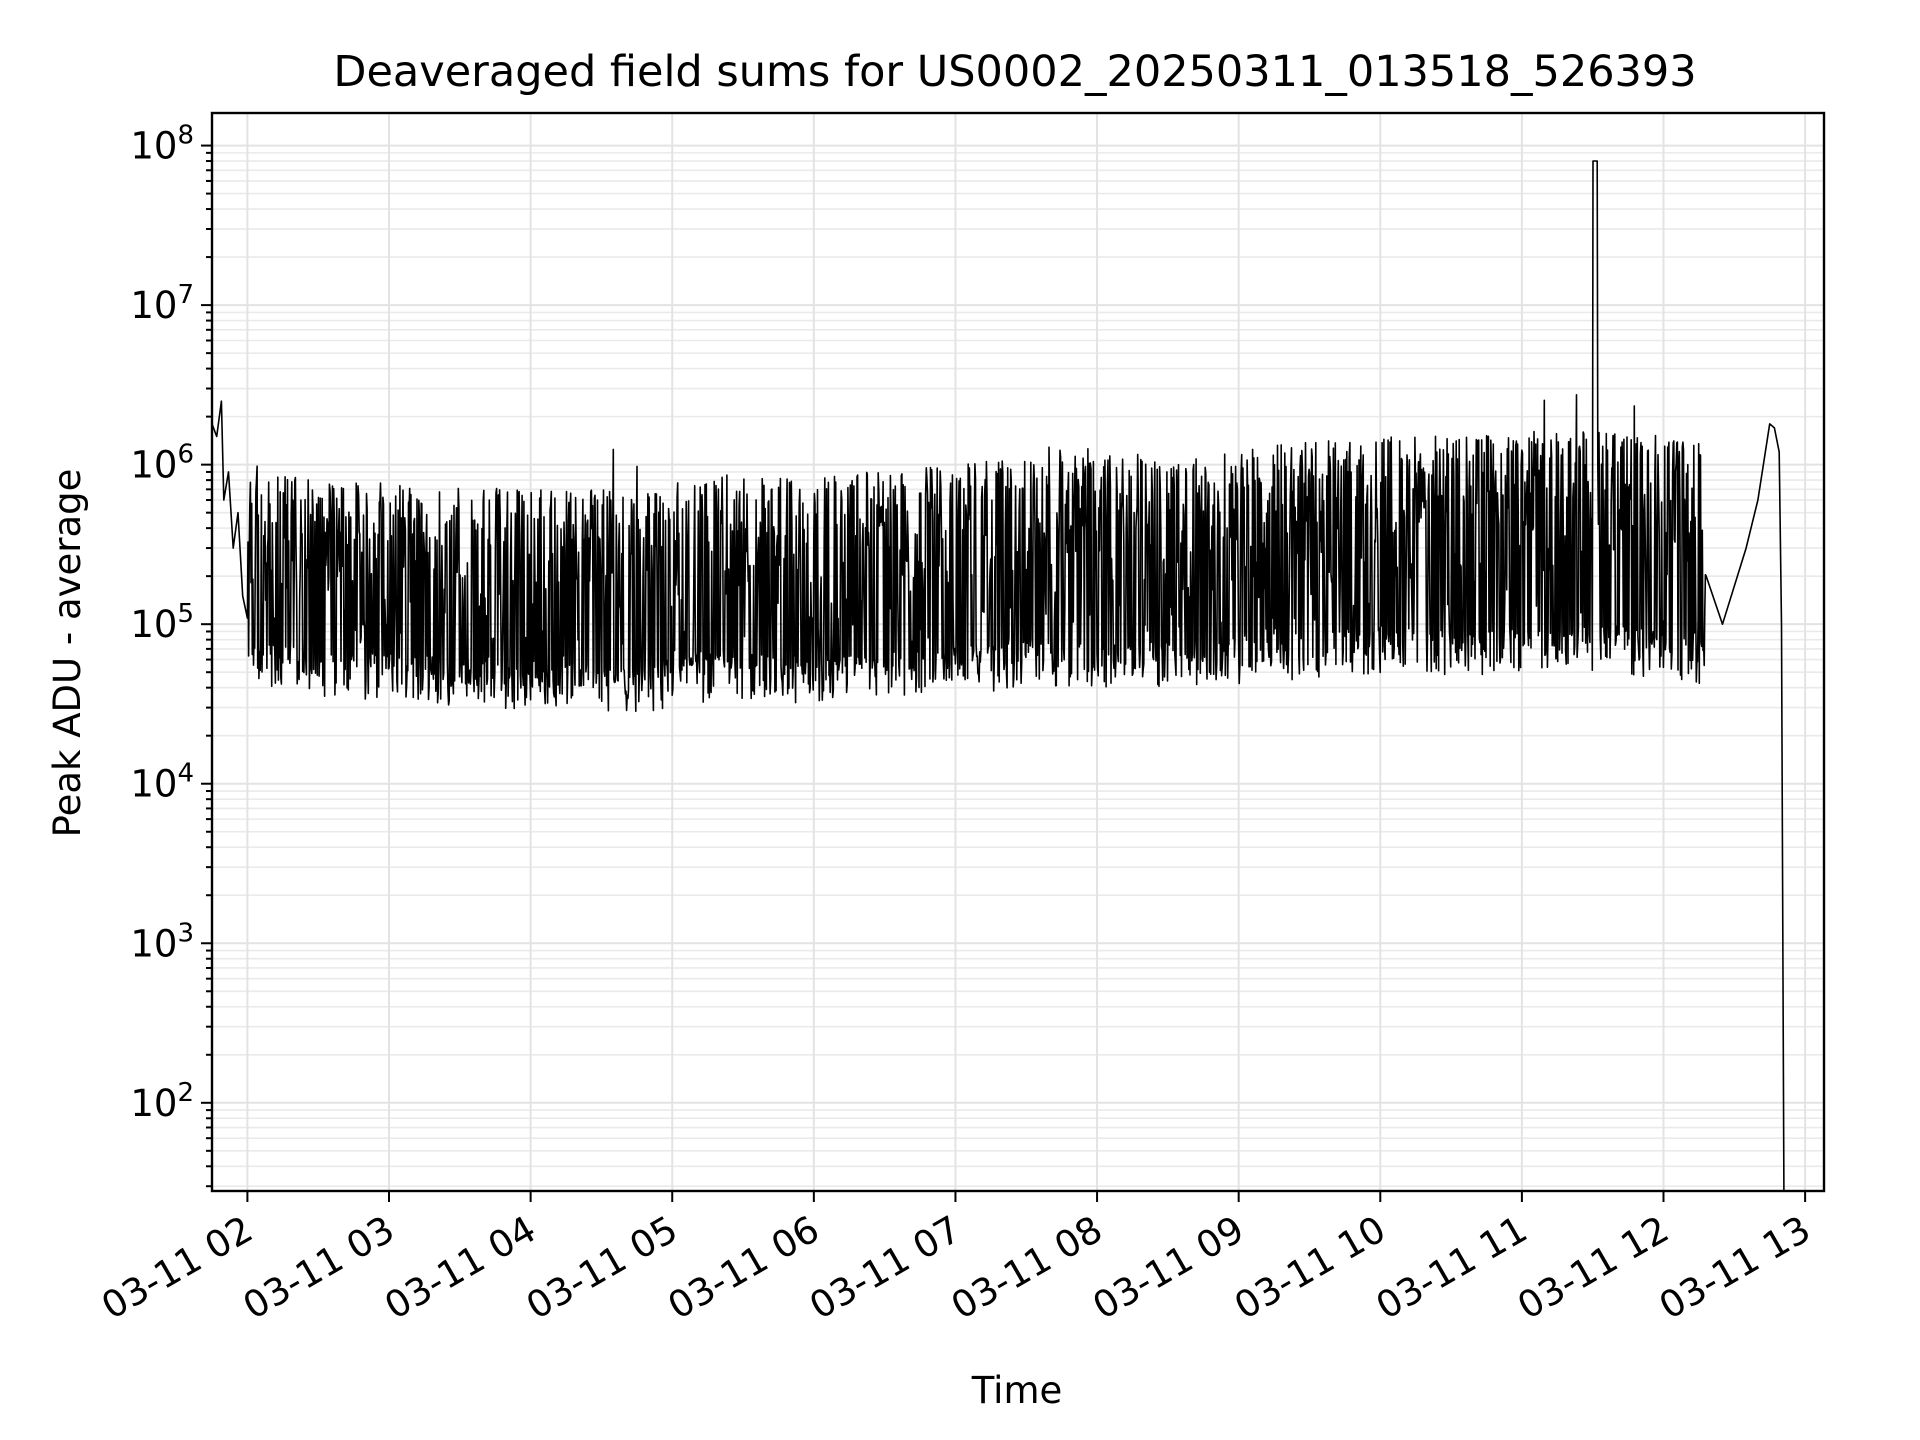 This screenshot has width=1920, height=1440. I want to click on y-tick-label: 106, so click(162, 463).